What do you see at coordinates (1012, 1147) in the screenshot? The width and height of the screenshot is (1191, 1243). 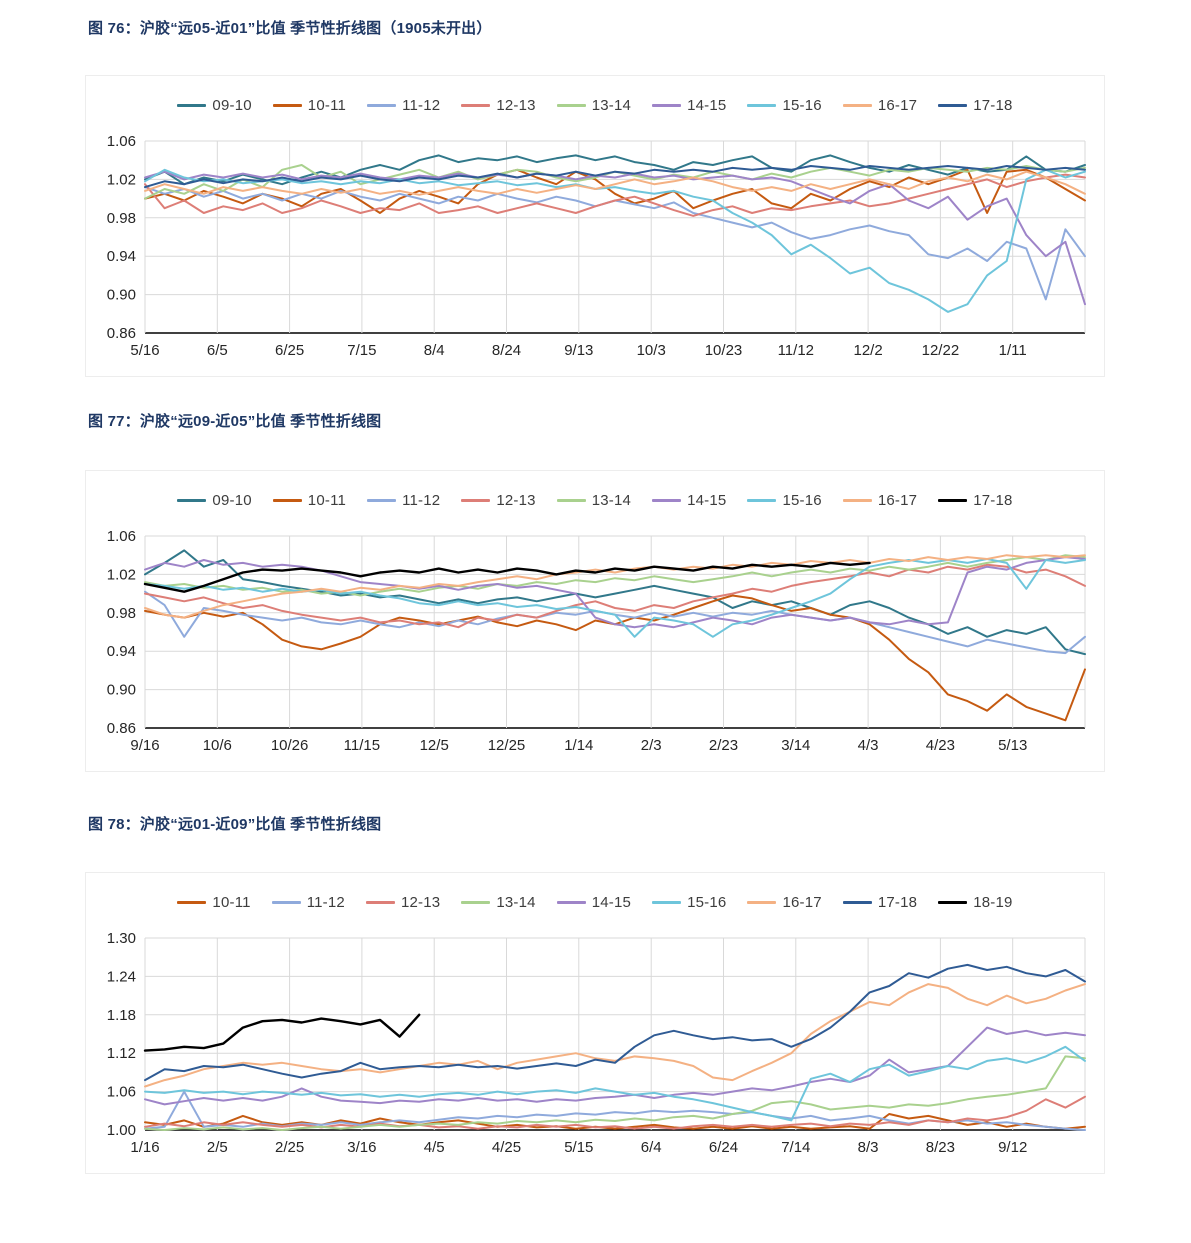 I see `x-tick-label: 9/12` at bounding box center [1012, 1147].